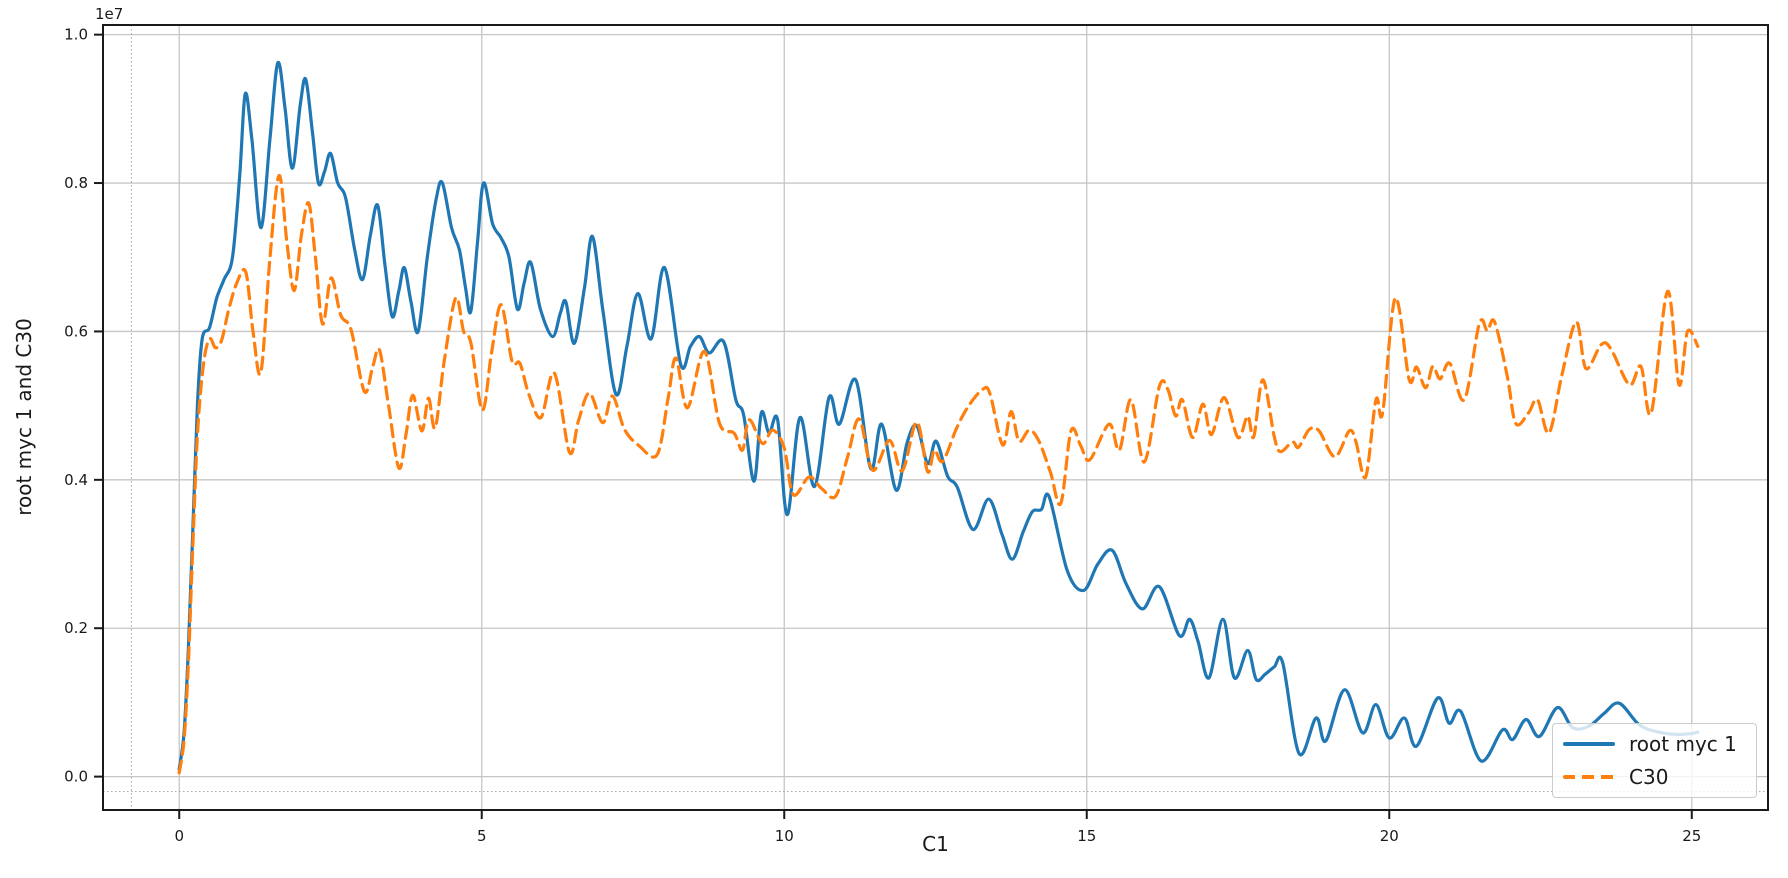 This screenshot has width=1788, height=878. What do you see at coordinates (24, 417) in the screenshot?
I see `y-axis-label: root myc 1 and C30` at bounding box center [24, 417].